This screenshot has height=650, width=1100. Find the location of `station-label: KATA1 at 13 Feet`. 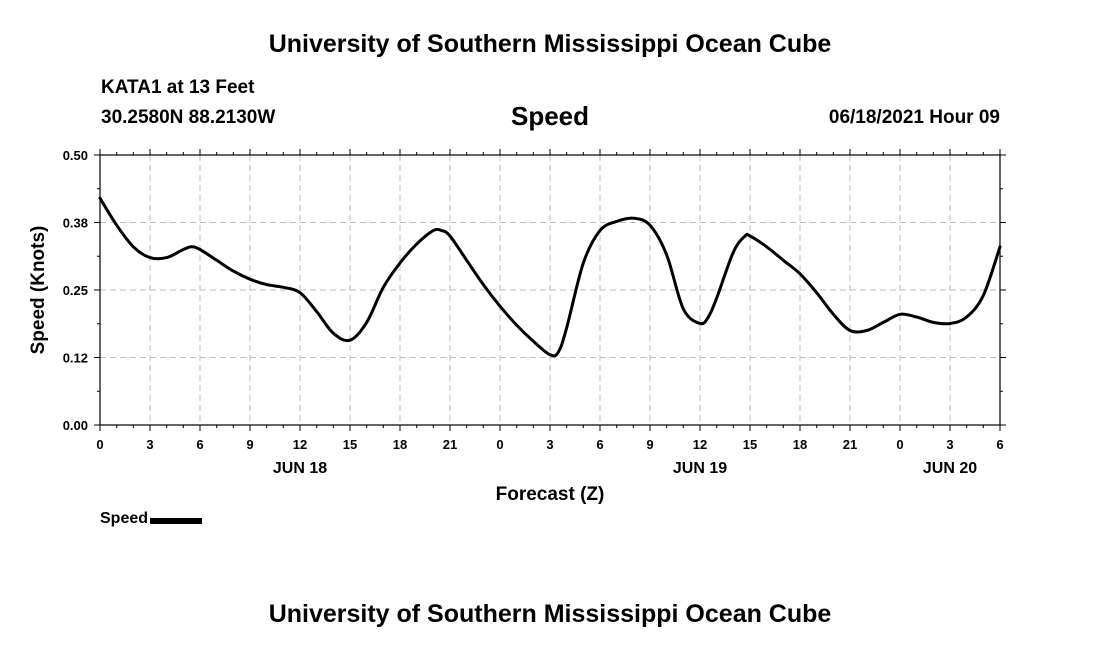

station-label: KATA1 at 13 Feet is located at coordinates (178, 87).